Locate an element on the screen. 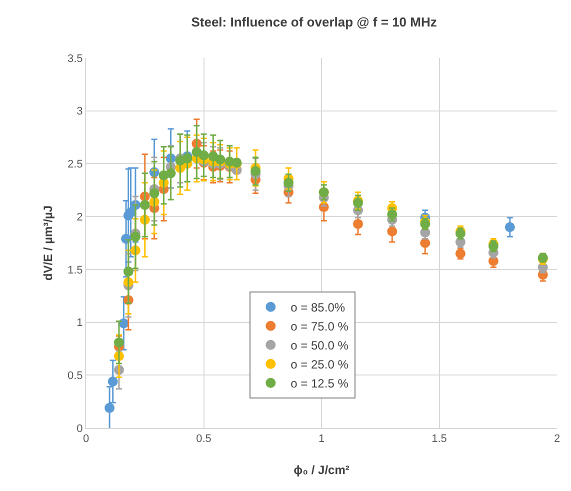 Image resolution: width=571 pixels, height=491 pixels. chart-title: Steel: Influence of overlap @ f = 10 MHz is located at coordinates (314, 22).